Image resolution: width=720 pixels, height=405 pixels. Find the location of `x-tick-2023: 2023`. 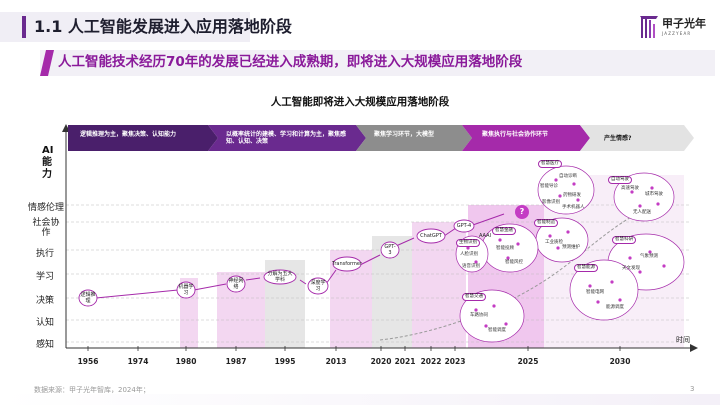

x-tick-2023: 2023 is located at coordinates (455, 361).